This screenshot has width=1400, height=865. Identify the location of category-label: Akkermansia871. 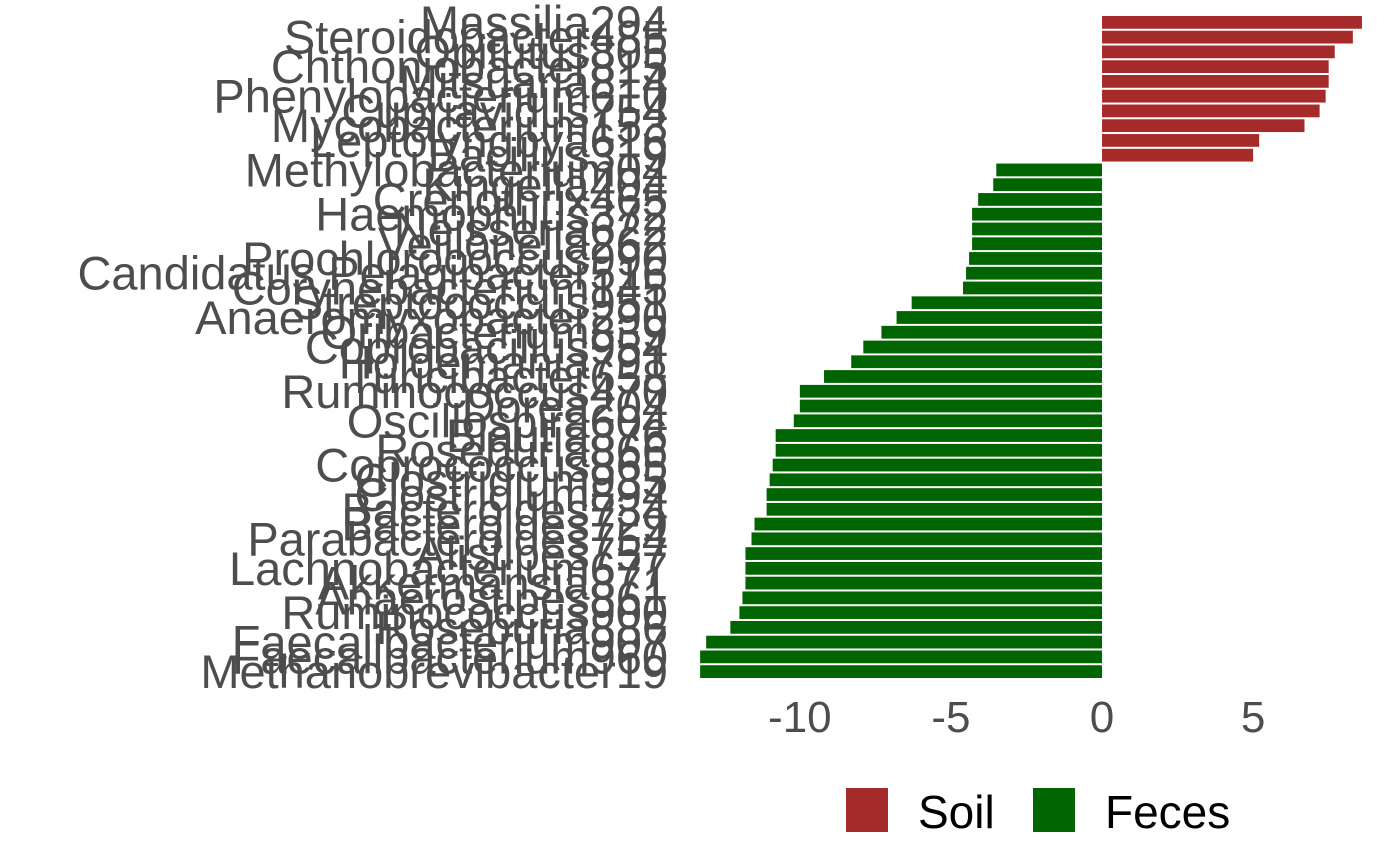
(493, 583).